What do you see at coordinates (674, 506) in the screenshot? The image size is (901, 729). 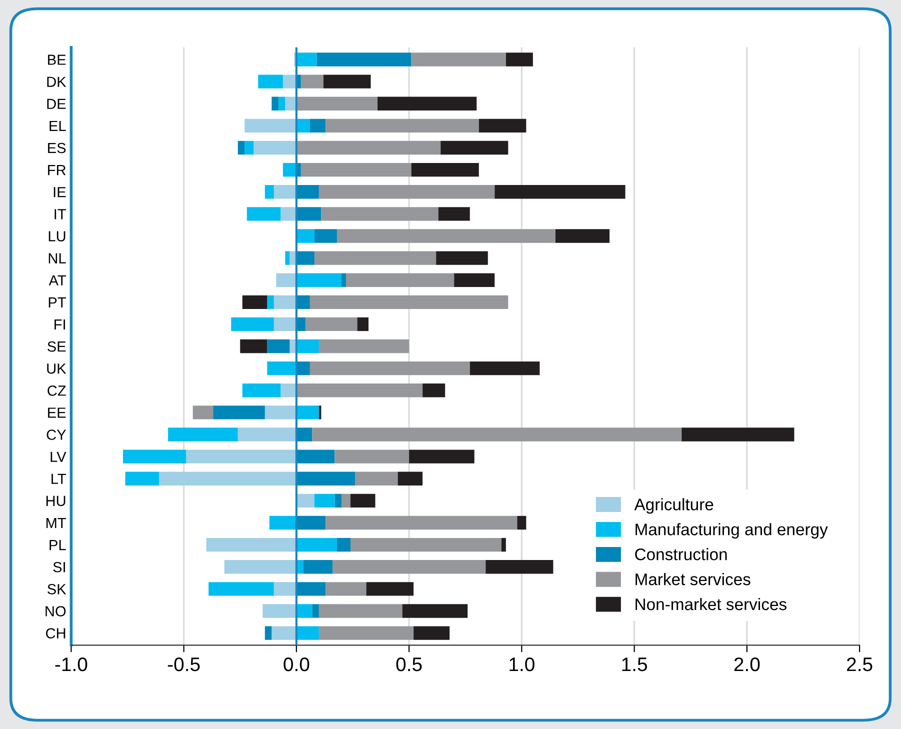 I see `legend-label: Agriculture` at bounding box center [674, 506].